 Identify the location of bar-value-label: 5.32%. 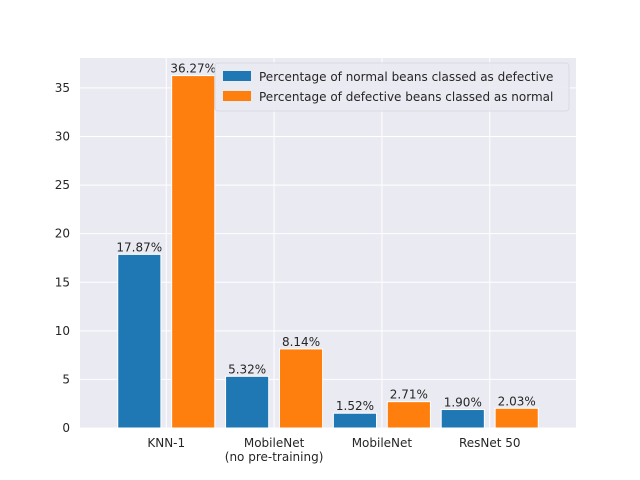
(247, 369).